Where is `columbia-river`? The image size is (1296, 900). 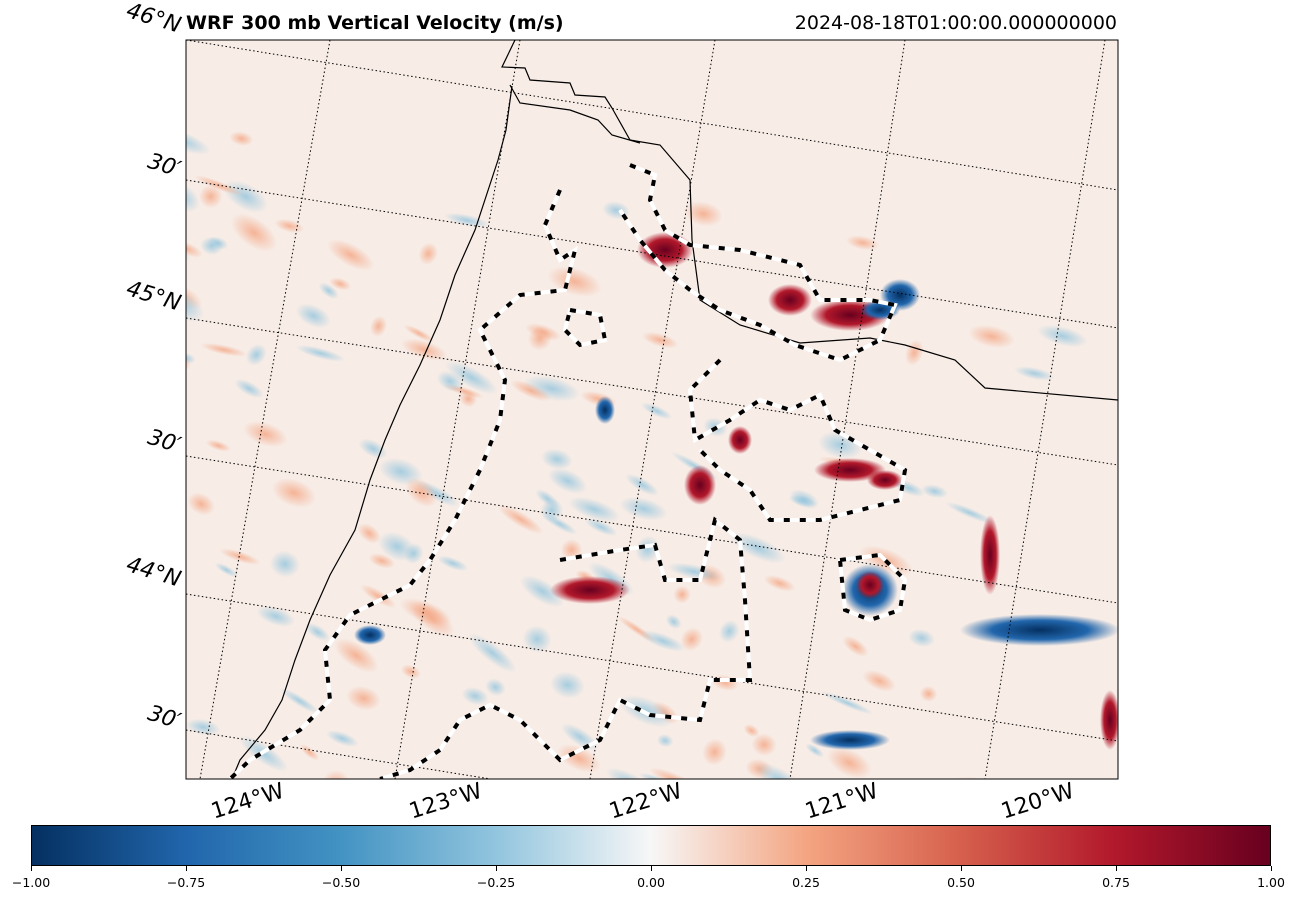 columbia-river is located at coordinates (575, 114).